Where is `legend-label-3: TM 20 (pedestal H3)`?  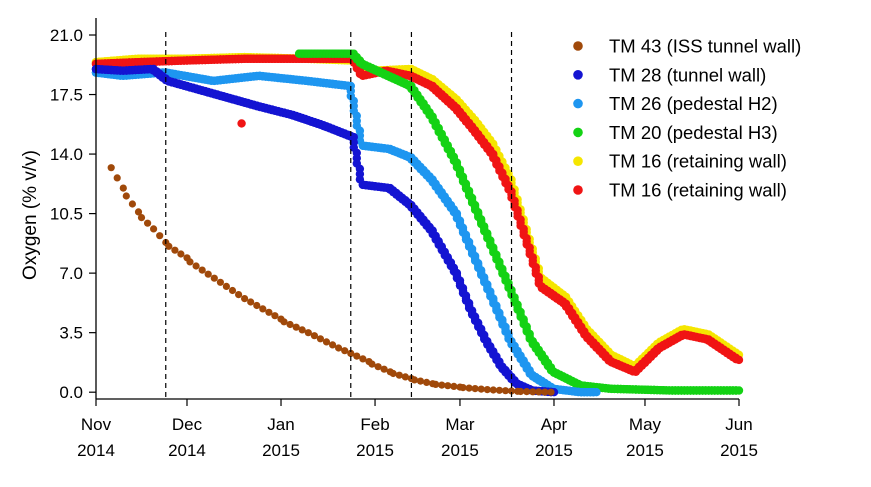 legend-label-3: TM 20 (pedestal H3) is located at coordinates (693, 132).